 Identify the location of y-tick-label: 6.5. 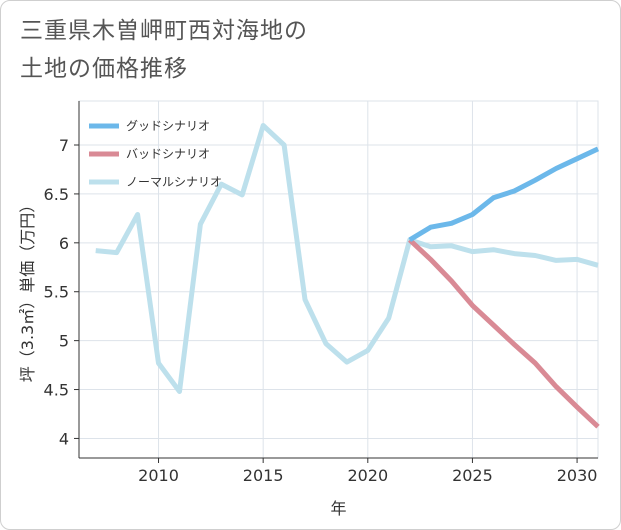
(56, 194).